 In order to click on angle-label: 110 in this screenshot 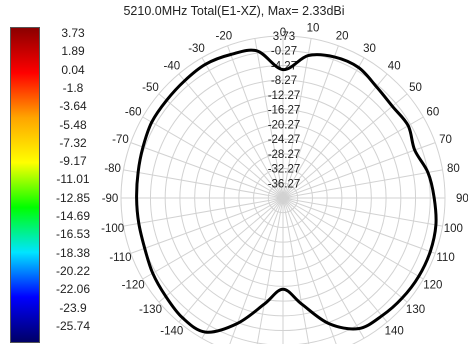, I will do `click(445, 258)`.